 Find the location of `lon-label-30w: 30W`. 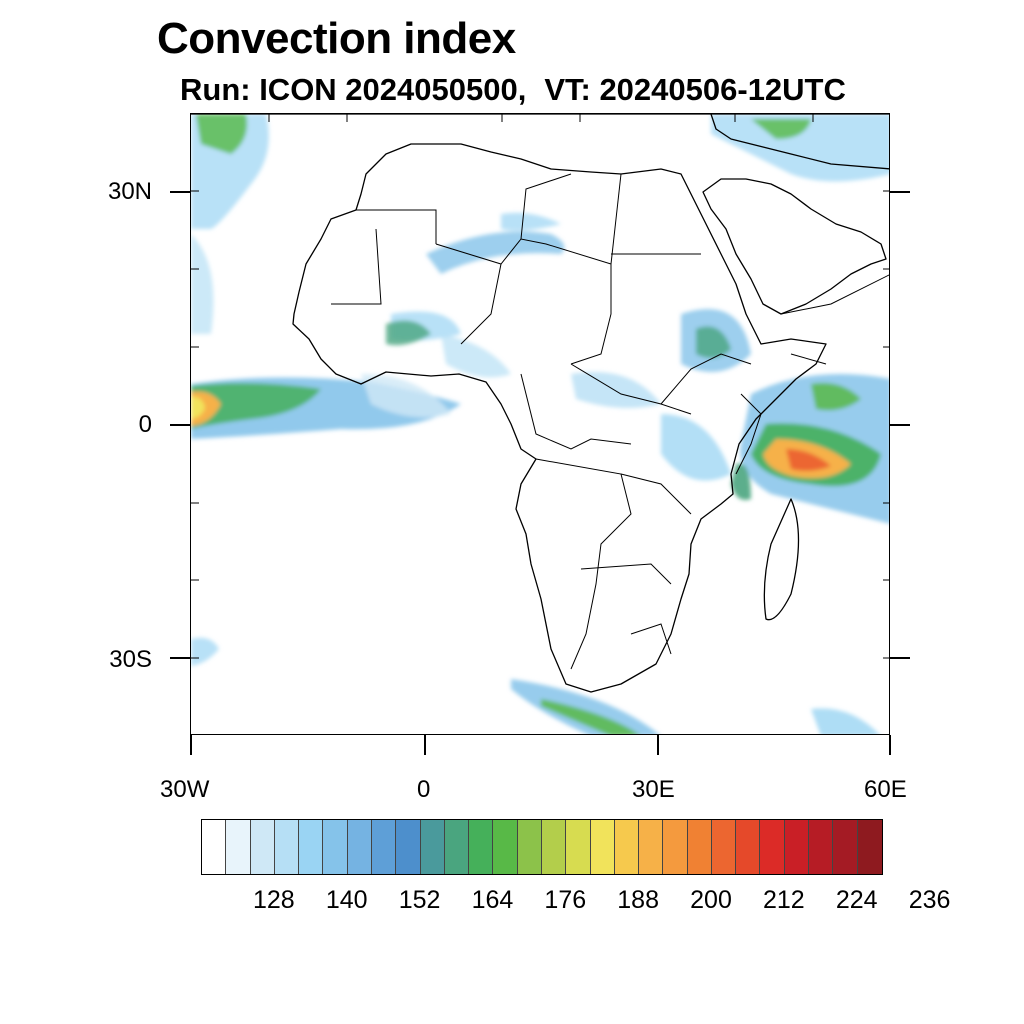

lon-label-30w: 30W is located at coordinates (185, 789).